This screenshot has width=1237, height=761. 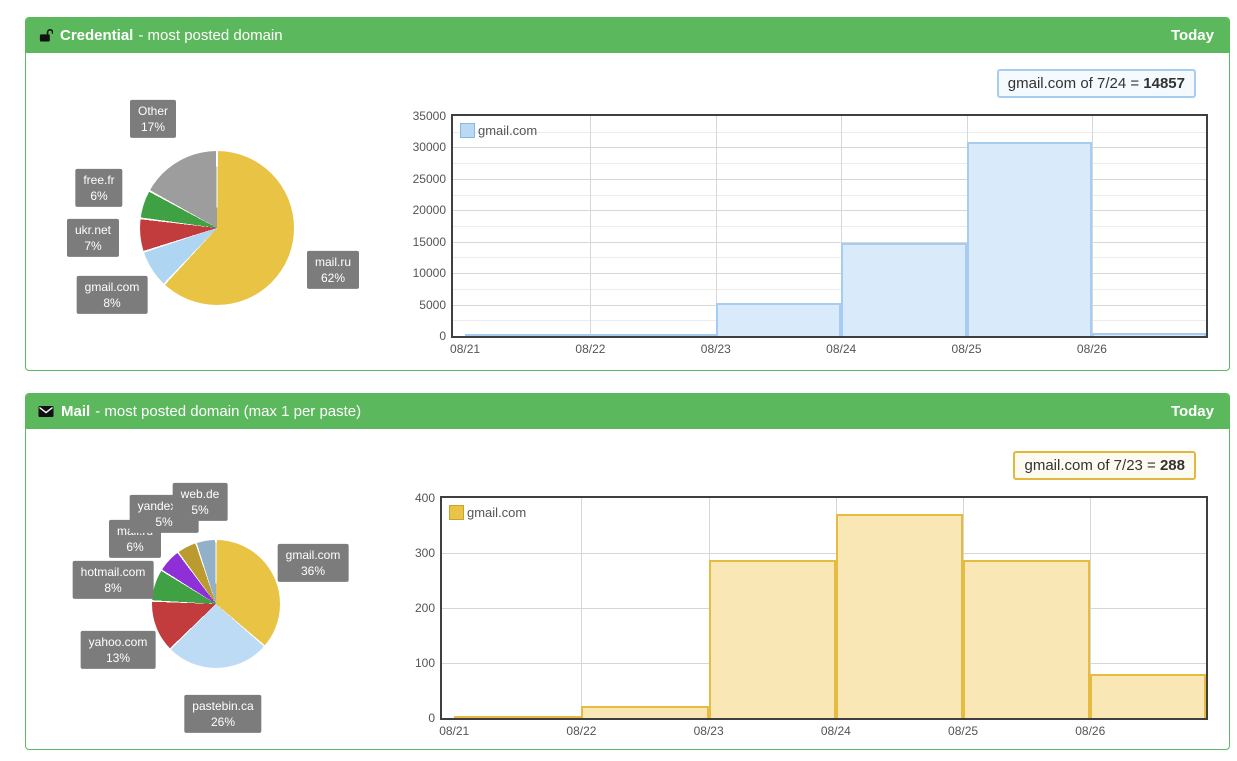 I want to click on panel-title: Mail, so click(x=76, y=411).